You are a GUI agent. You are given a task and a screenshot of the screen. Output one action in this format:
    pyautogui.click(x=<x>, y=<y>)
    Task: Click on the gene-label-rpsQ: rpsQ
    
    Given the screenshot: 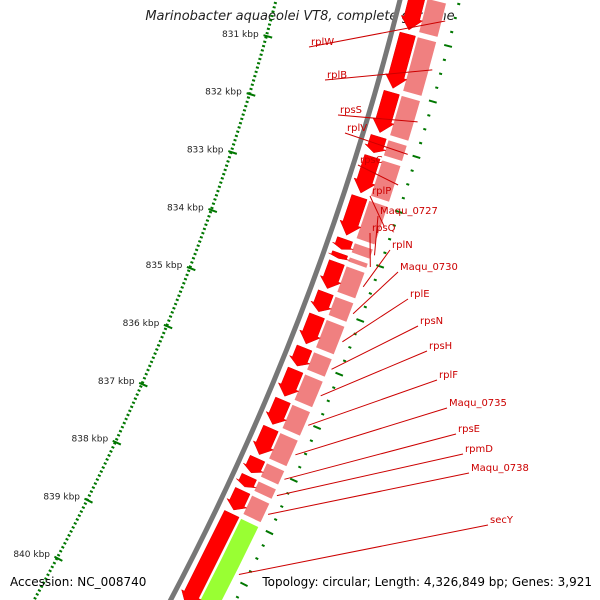 What is the action you would take?
    pyautogui.click(x=384, y=228)
    